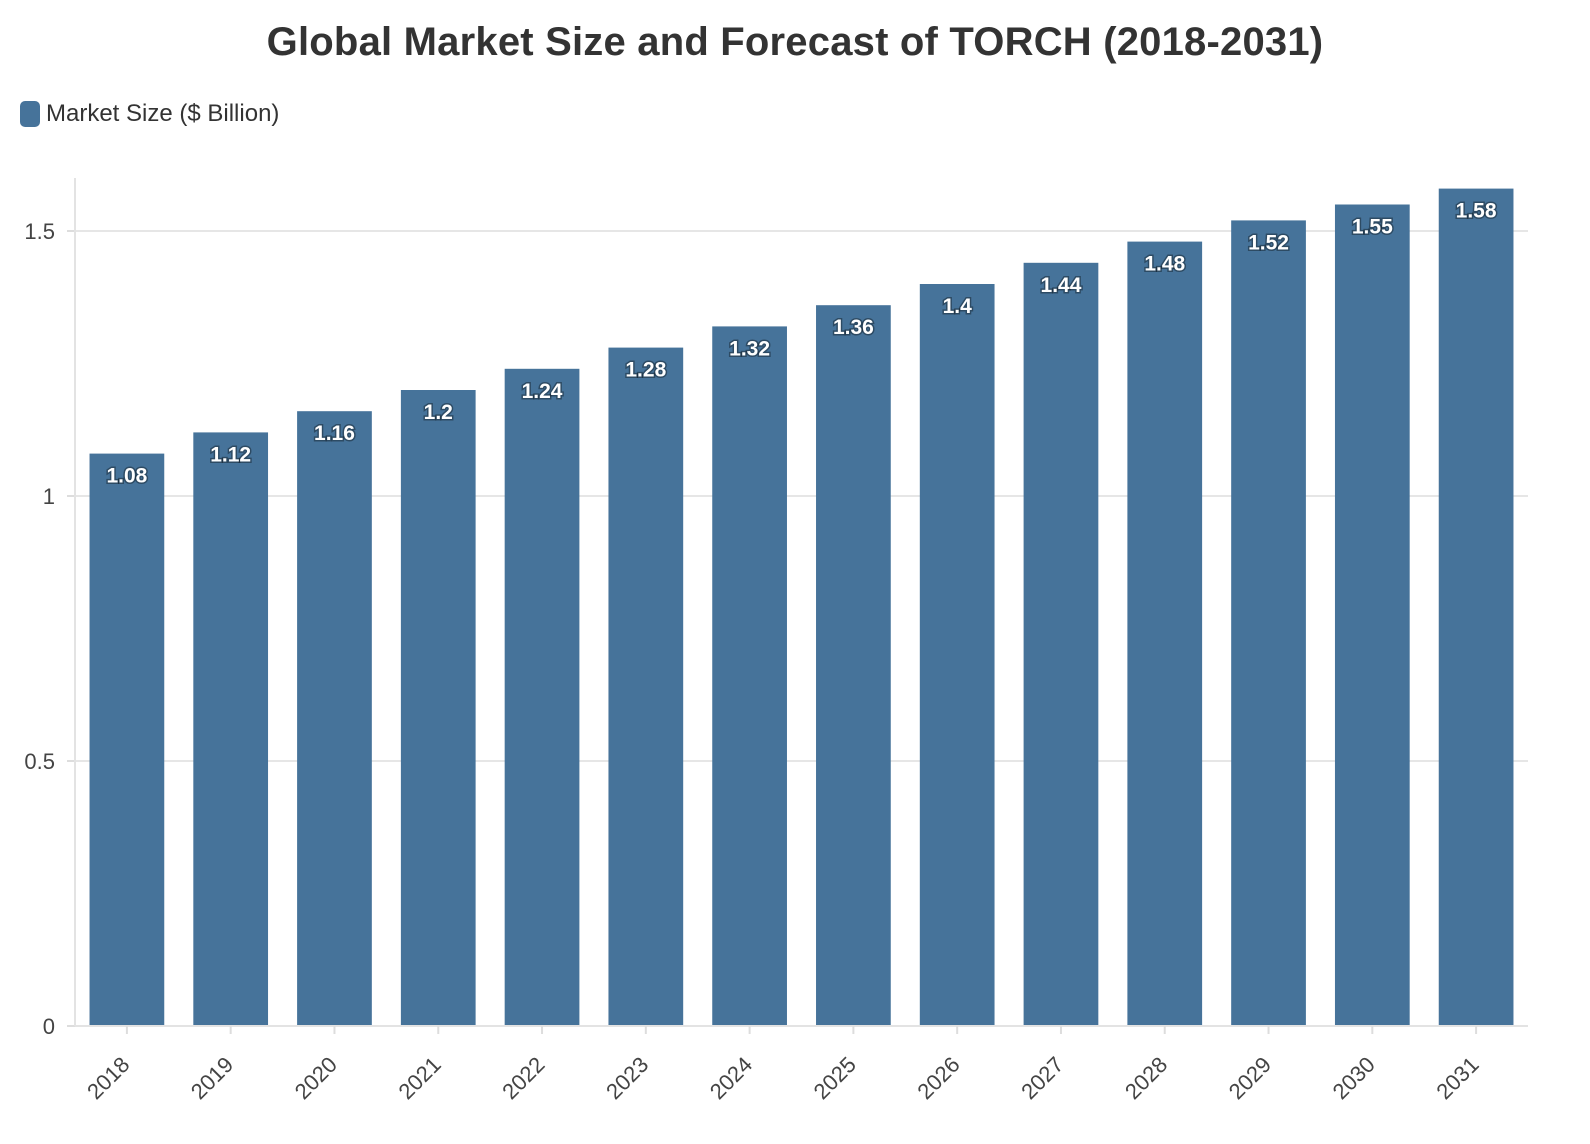 The height and width of the screenshot is (1144, 1590). I want to click on data-label: 1.08, so click(126, 476).